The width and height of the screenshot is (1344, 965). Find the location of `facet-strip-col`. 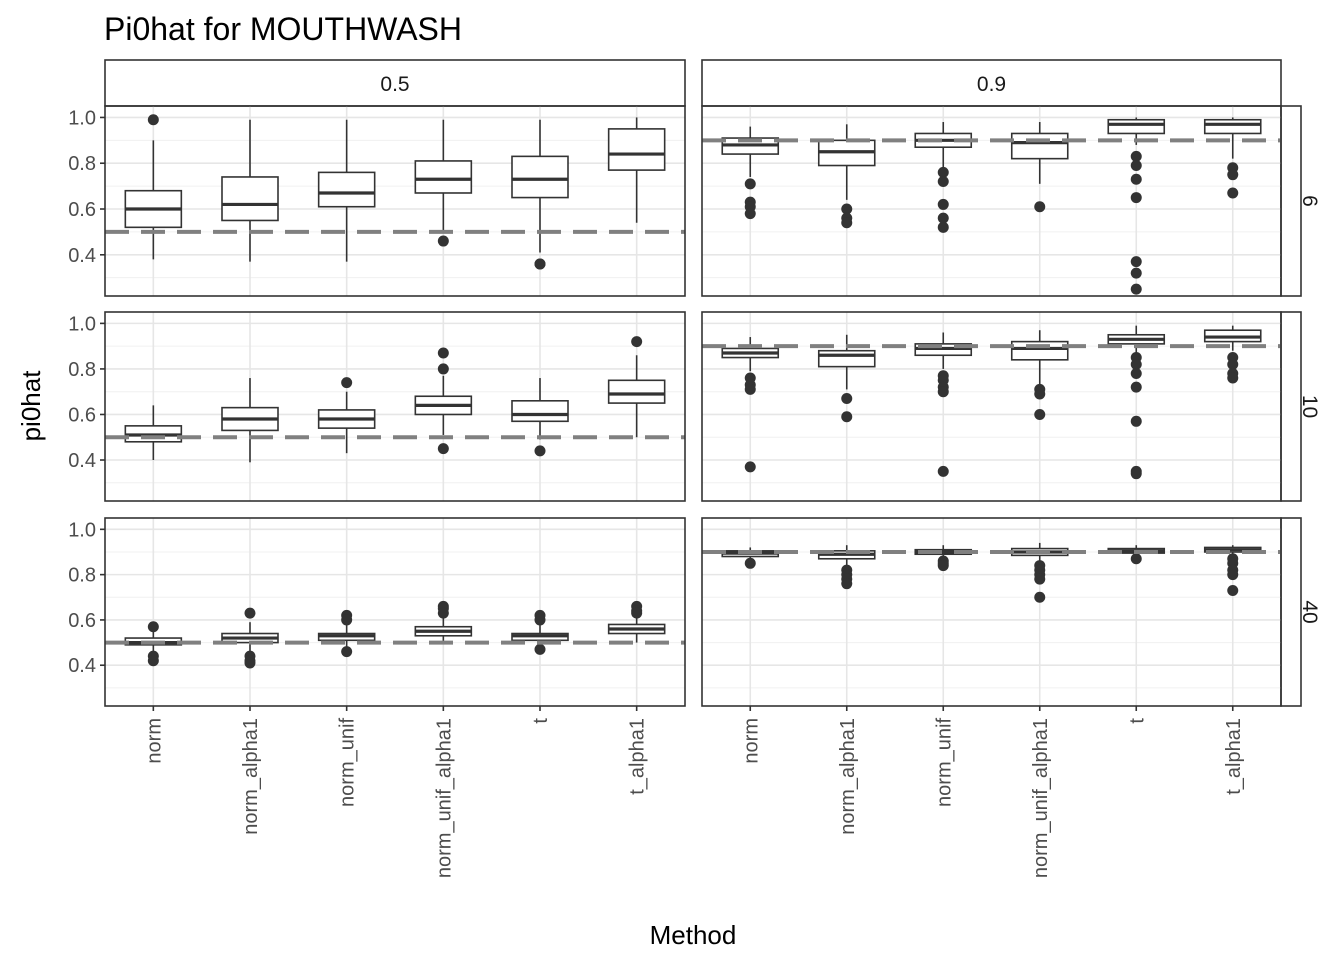

facet-strip-col is located at coordinates (991, 83).